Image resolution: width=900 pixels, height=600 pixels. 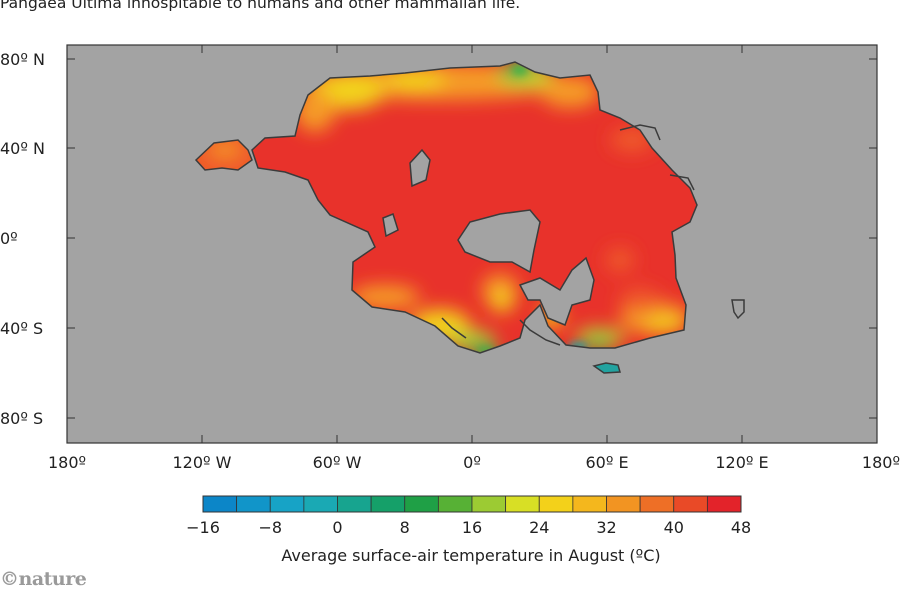 I want to click on longitude-label: 120º E, so click(x=741, y=462).